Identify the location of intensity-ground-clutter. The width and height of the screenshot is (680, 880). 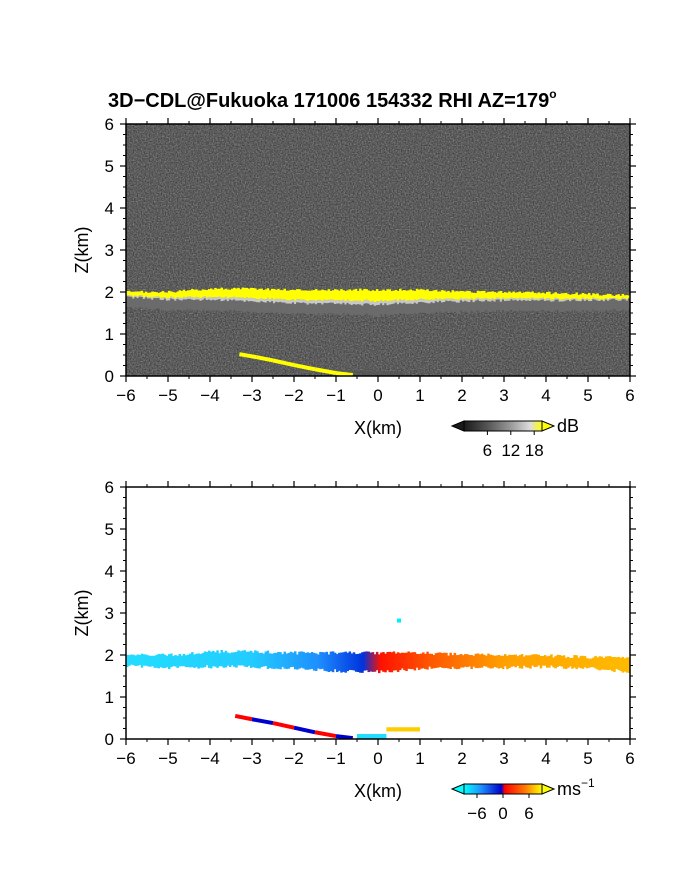
(248, 356).